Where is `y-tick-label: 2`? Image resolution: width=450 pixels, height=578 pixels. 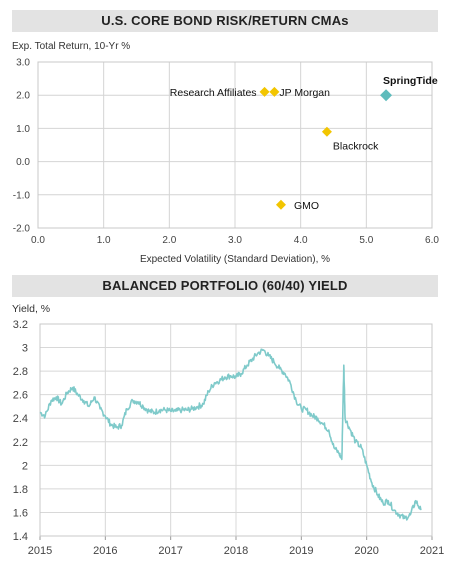
y-tick-label: 2 is located at coordinates (25, 466).